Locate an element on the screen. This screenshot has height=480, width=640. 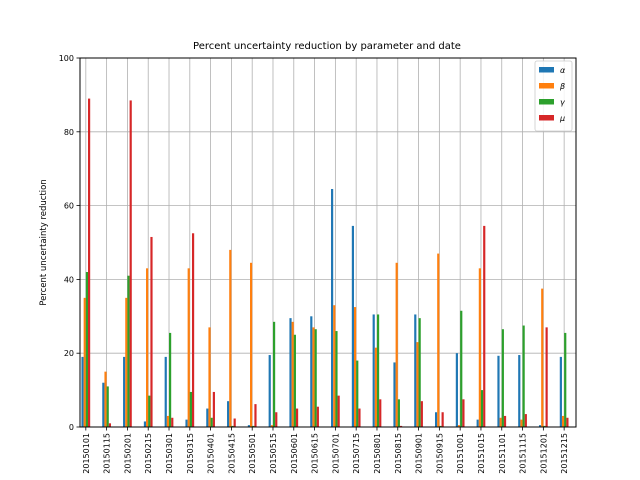
x-tick-label: 20150601 is located at coordinates (294, 453).